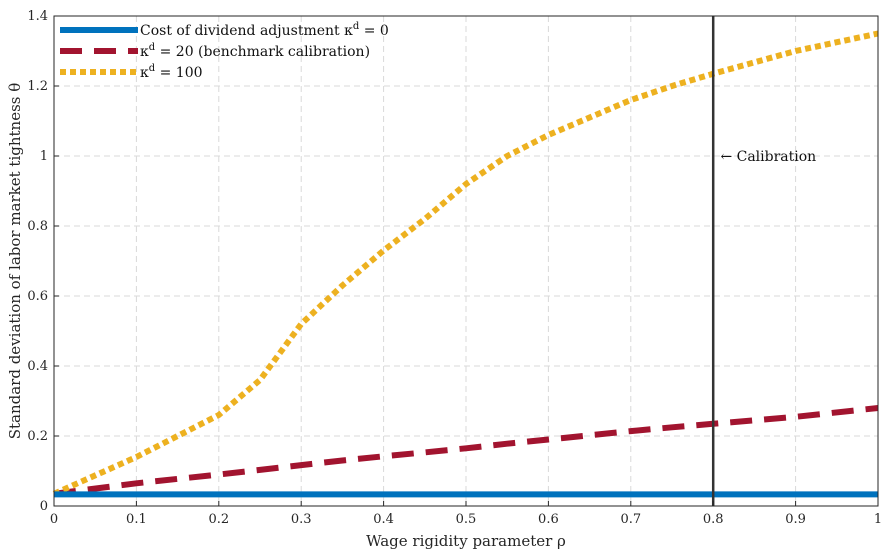 This screenshot has height=552, width=883. Describe the element at coordinates (768, 157) in the screenshot. I see `calibration-label: ← Calibration` at that location.